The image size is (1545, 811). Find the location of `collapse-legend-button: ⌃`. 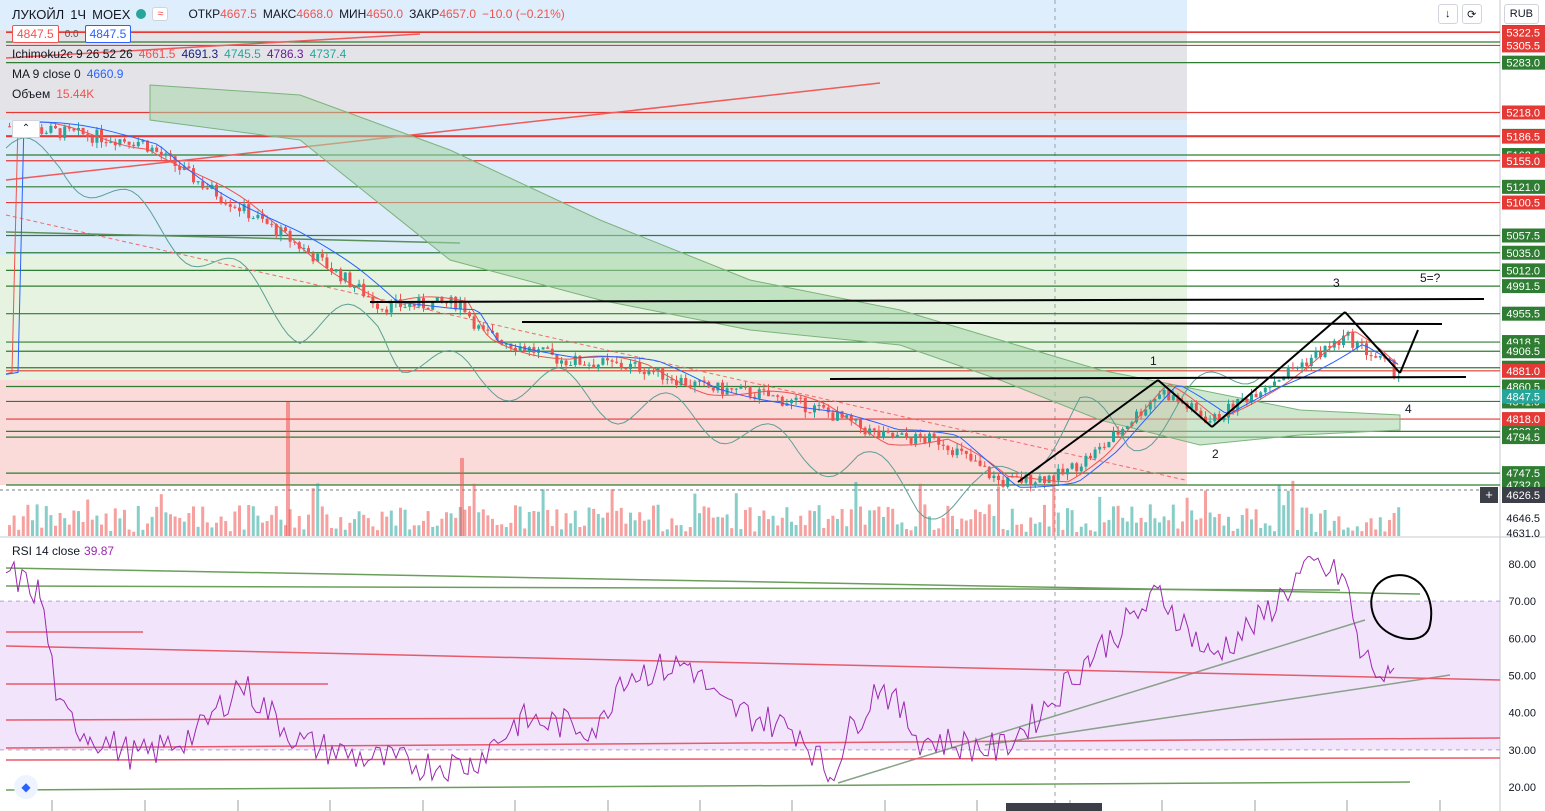

collapse-legend-button: ⌃ is located at coordinates (26, 129).